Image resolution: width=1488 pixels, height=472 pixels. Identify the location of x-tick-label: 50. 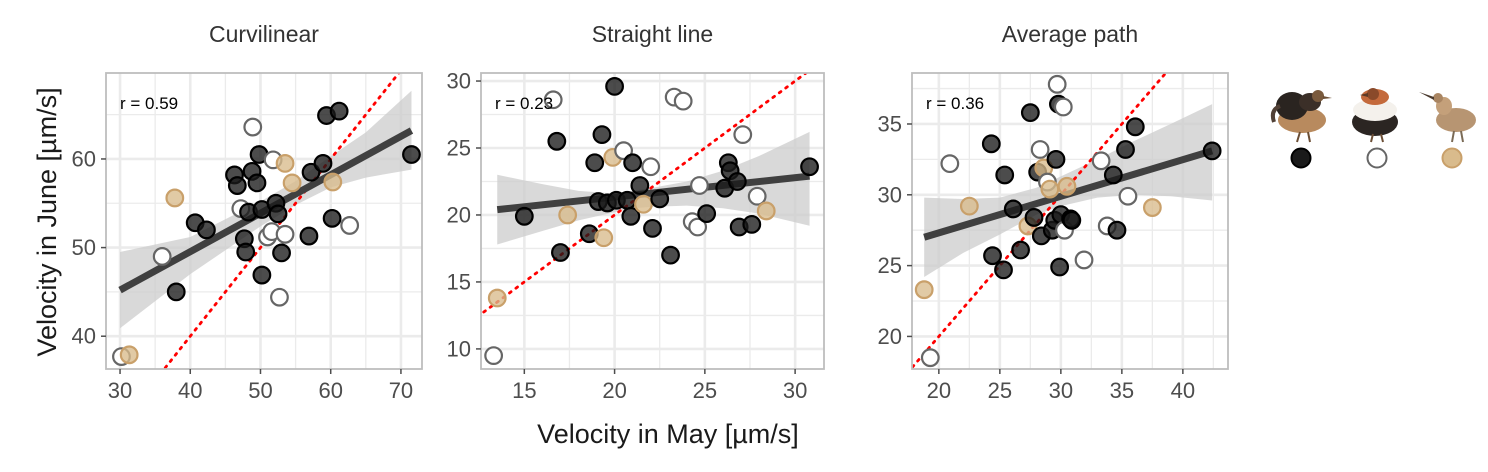
(260, 390).